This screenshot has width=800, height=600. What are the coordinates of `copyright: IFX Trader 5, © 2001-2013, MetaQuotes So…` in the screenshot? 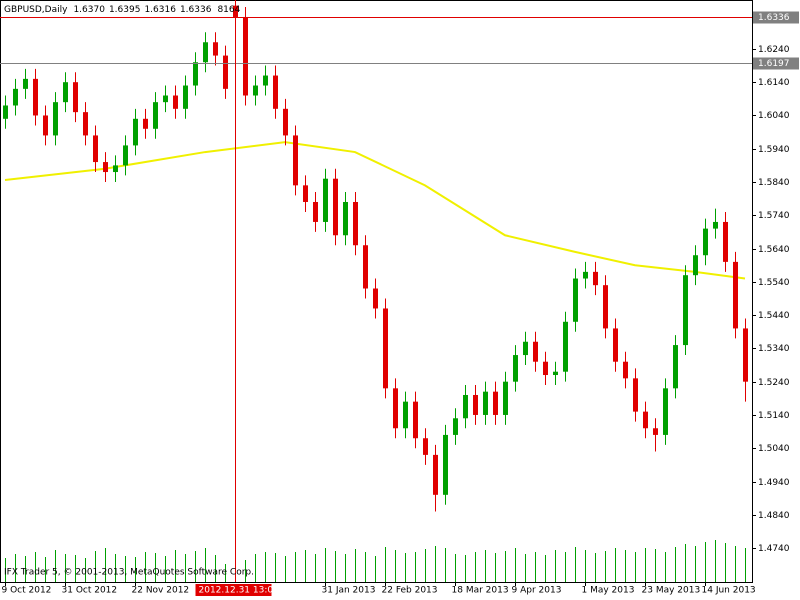 It's located at (129, 573).